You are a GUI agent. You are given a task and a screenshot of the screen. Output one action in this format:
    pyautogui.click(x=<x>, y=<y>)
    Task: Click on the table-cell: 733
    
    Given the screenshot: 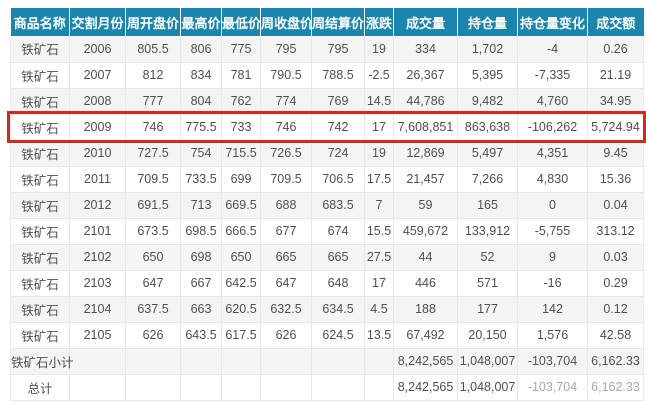 What is the action you would take?
    pyautogui.click(x=241, y=127)
    